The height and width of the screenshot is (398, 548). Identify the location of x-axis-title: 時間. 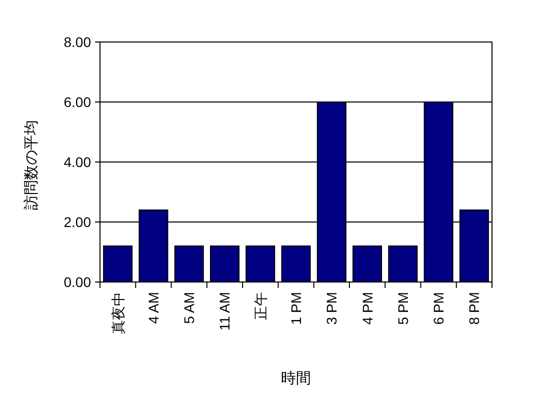
(296, 378).